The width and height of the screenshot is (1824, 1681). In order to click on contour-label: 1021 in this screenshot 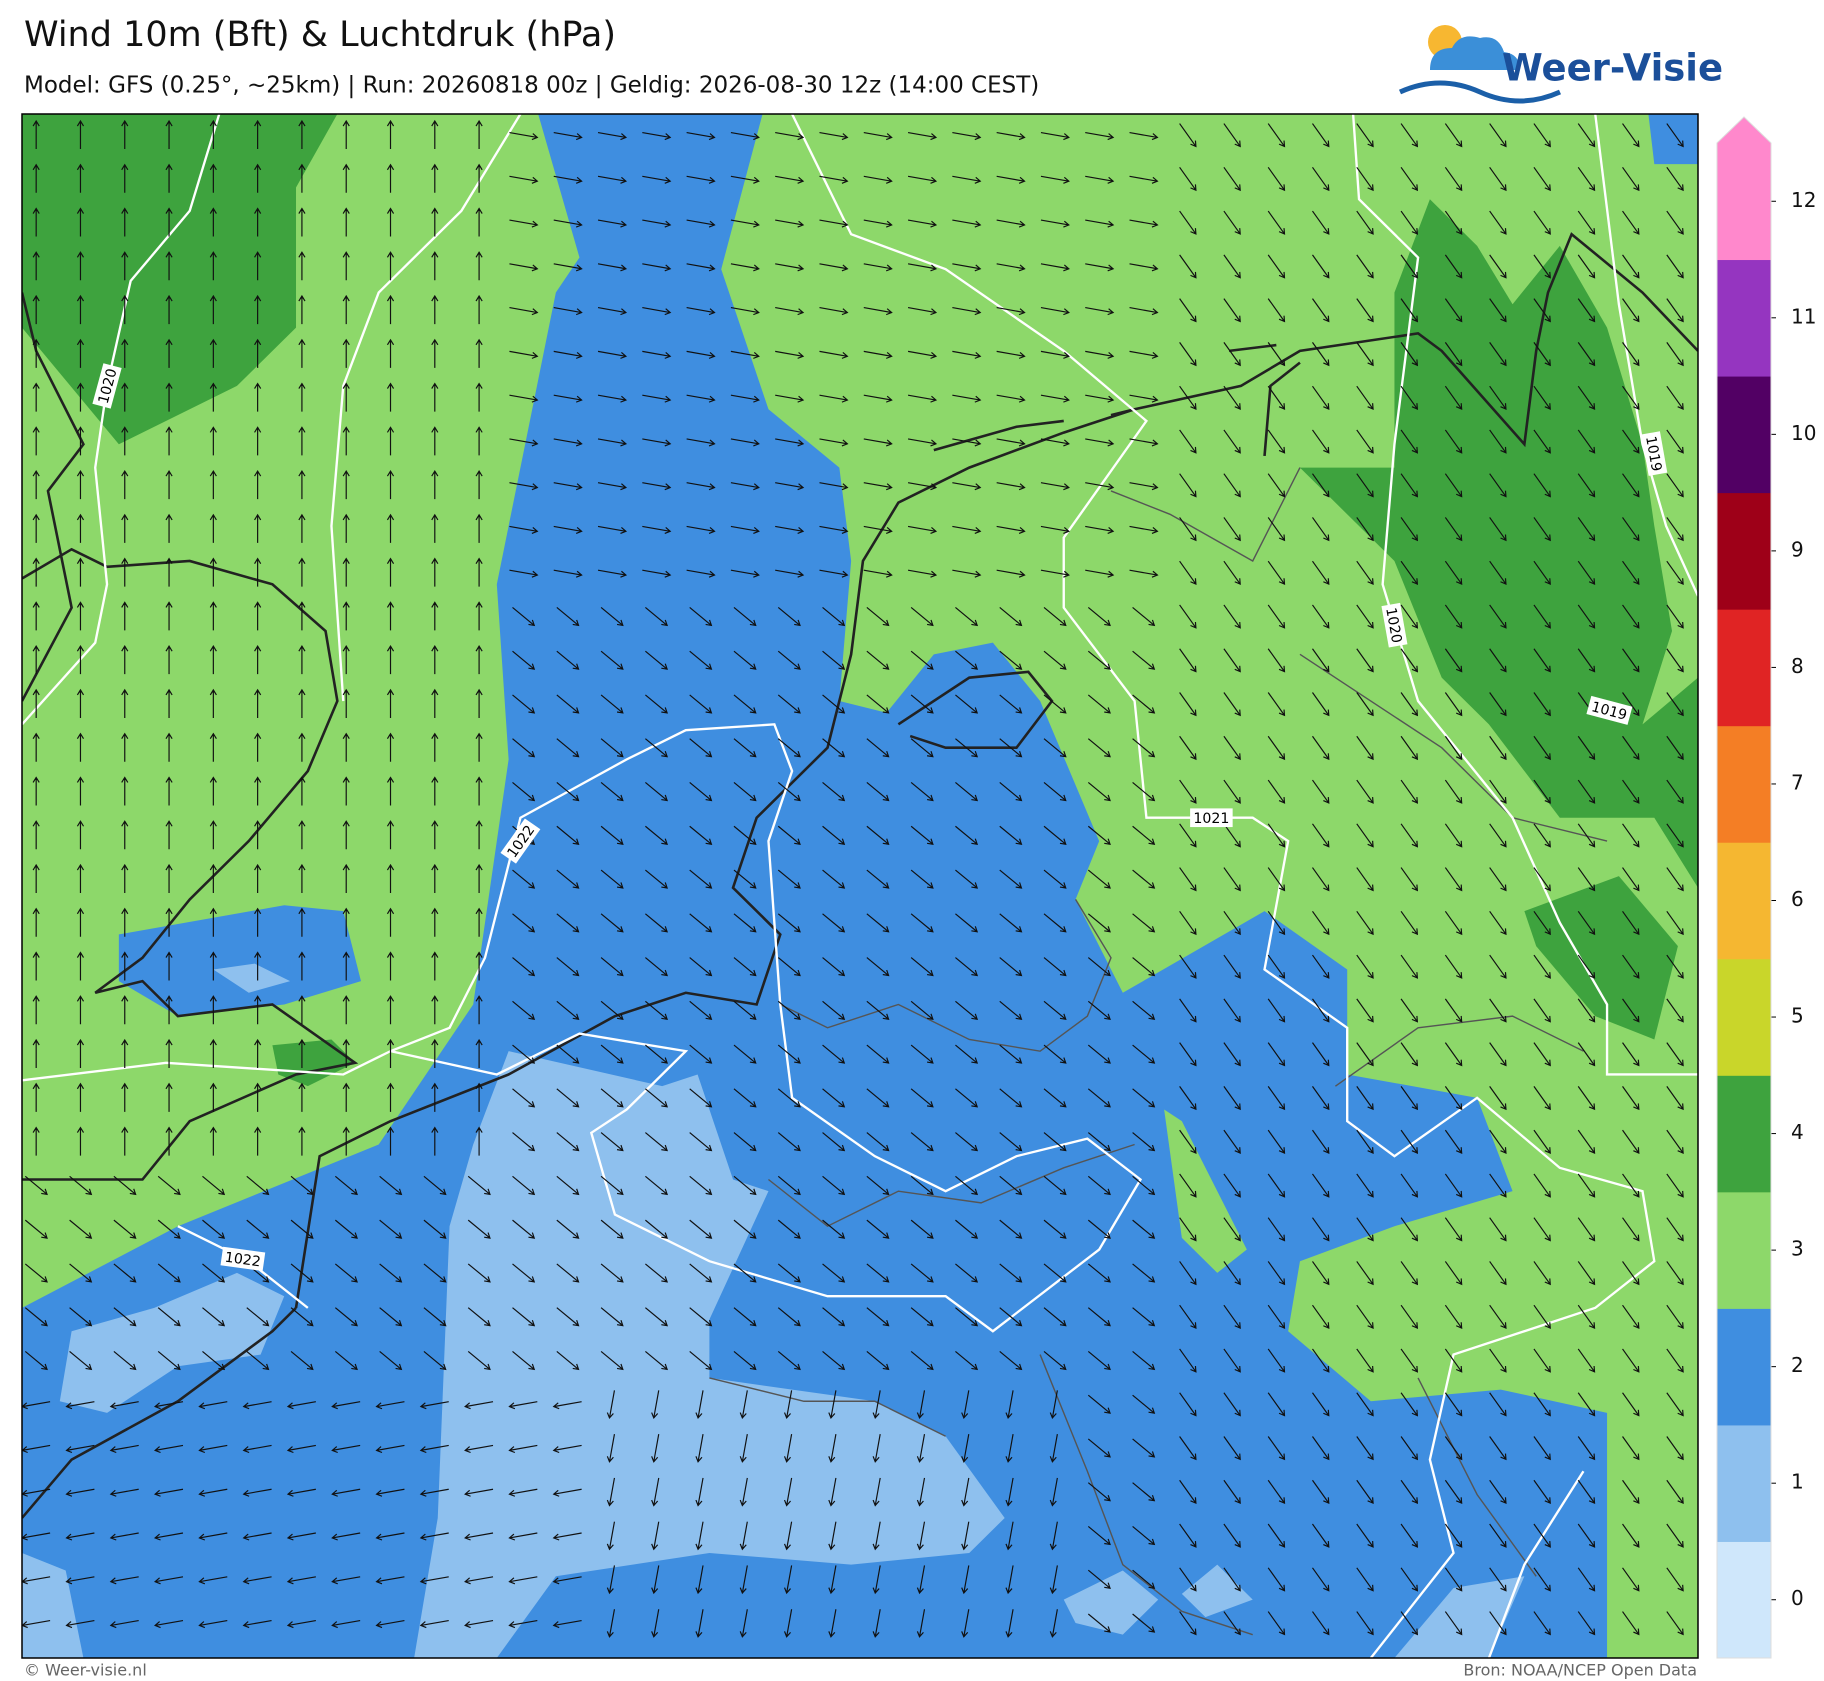, I will do `click(1211, 818)`.